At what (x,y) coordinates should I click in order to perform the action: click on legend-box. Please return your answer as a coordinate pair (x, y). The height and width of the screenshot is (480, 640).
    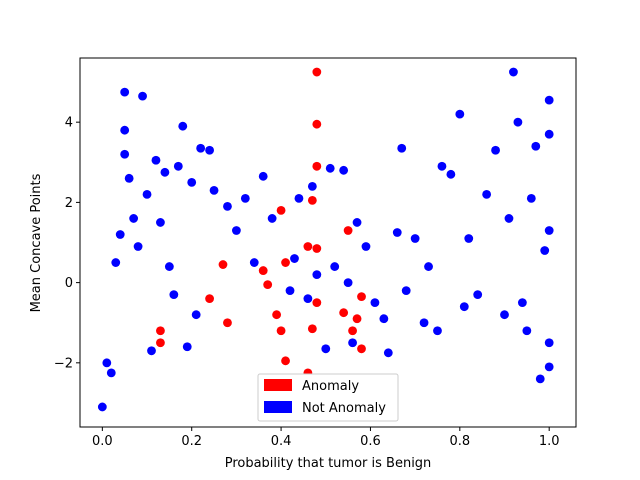
    Looking at the image, I should click on (328, 397).